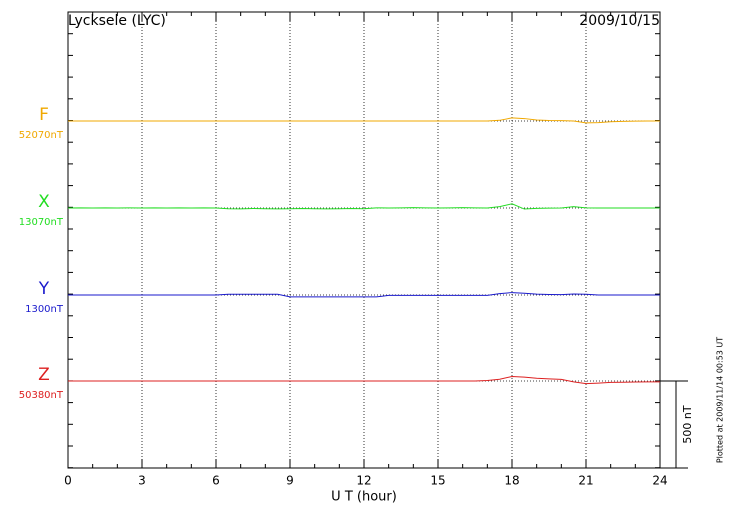 The width and height of the screenshot is (730, 520). Describe the element at coordinates (44, 375) in the screenshot. I see `series-name: Z` at that location.